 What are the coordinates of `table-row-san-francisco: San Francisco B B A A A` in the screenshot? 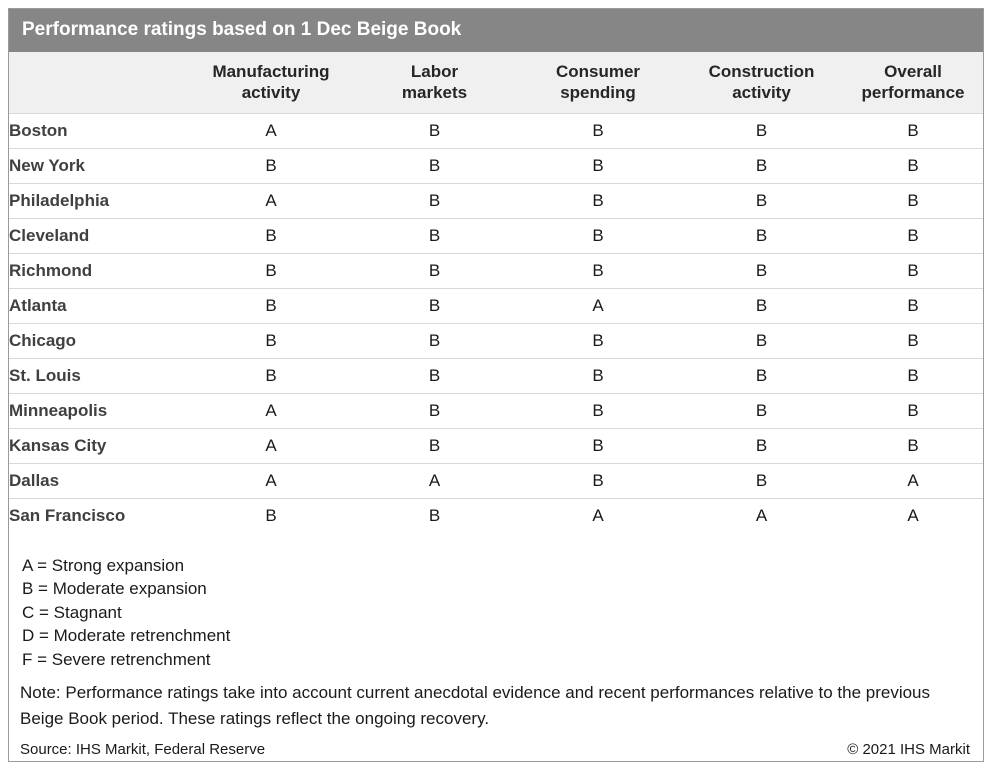 It's located at (496, 516).